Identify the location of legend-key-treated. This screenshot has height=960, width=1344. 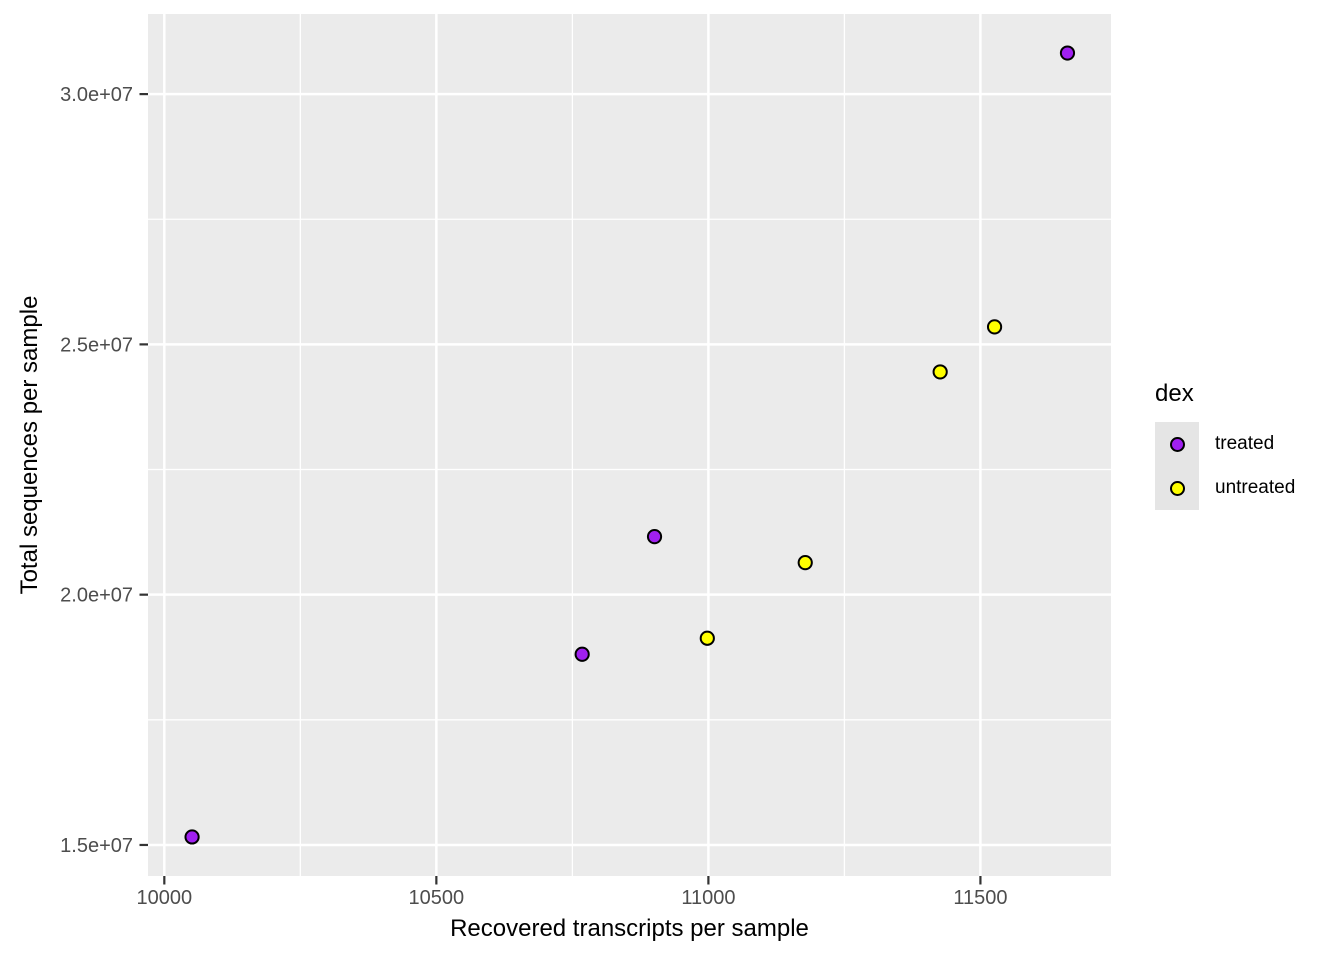
(1177, 444).